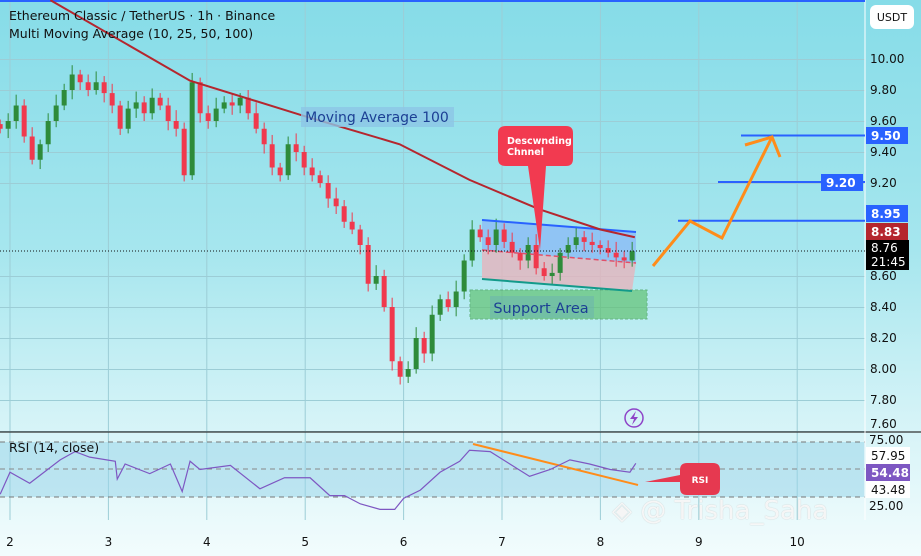 Image resolution: width=921 pixels, height=556 pixels. I want to click on price-tick: 7.80, so click(883, 400).